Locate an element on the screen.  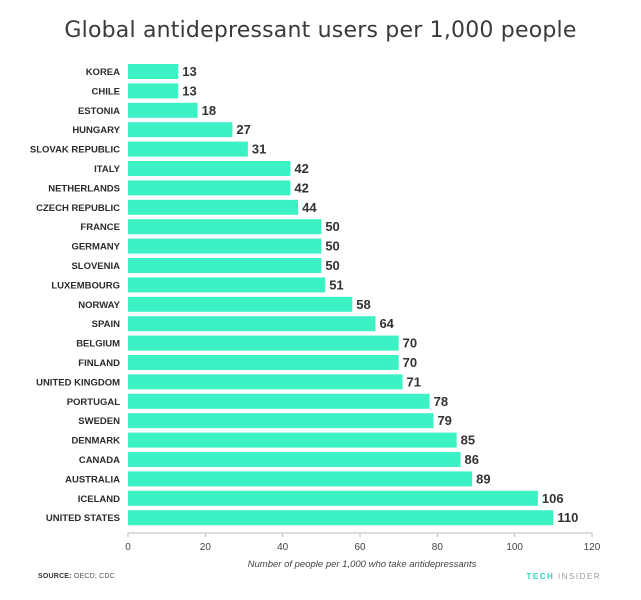
category-label: NORWAY is located at coordinates (99, 305).